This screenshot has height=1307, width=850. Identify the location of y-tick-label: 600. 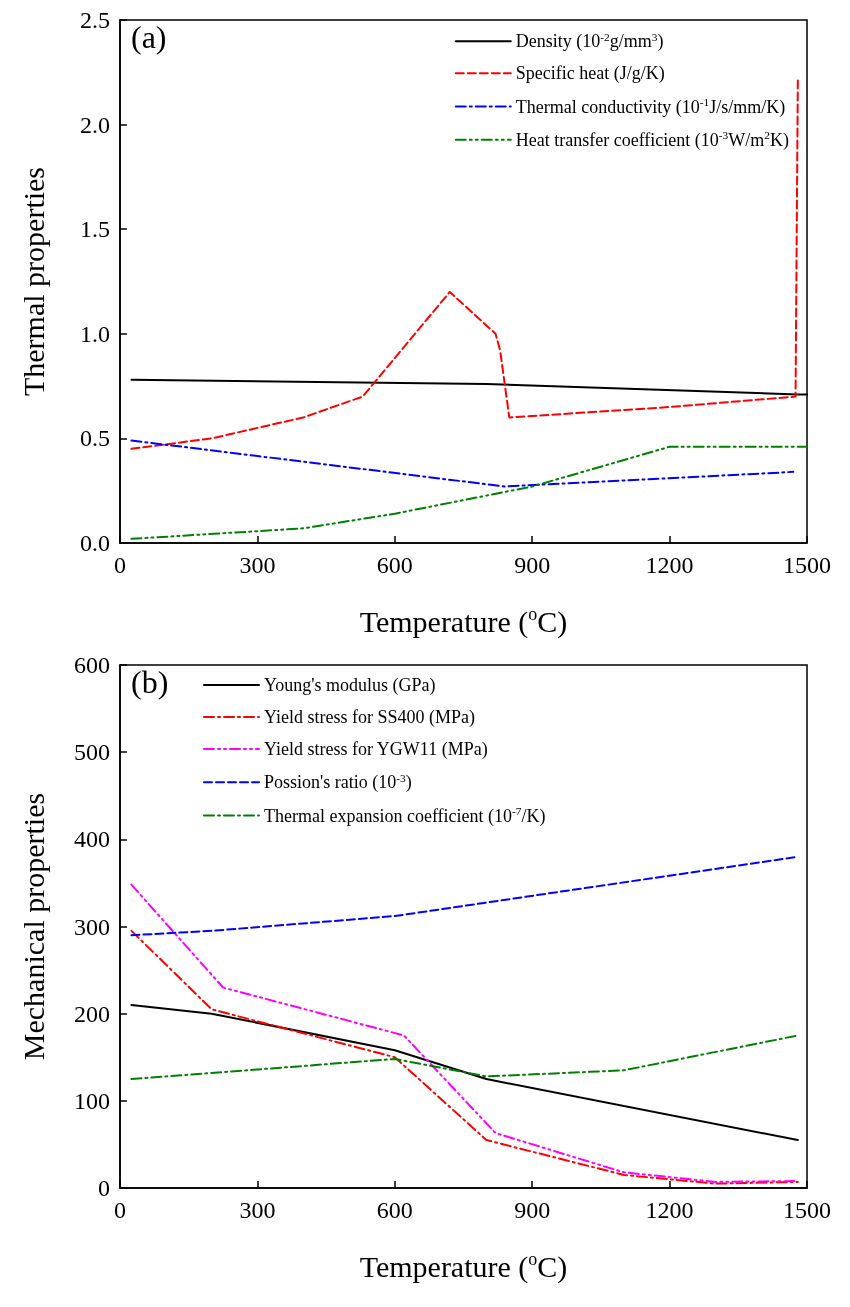
(92, 665).